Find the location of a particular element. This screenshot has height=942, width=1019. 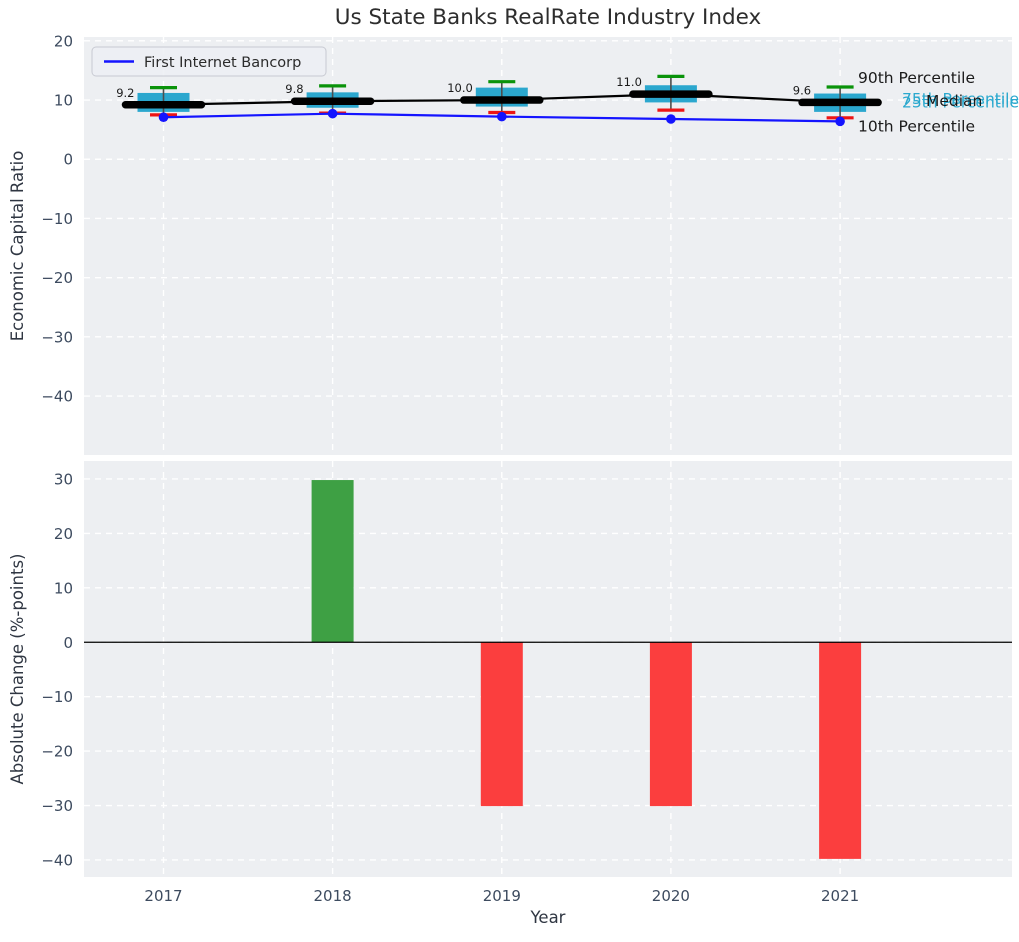

median-value-label: 9.6 is located at coordinates (802, 90).